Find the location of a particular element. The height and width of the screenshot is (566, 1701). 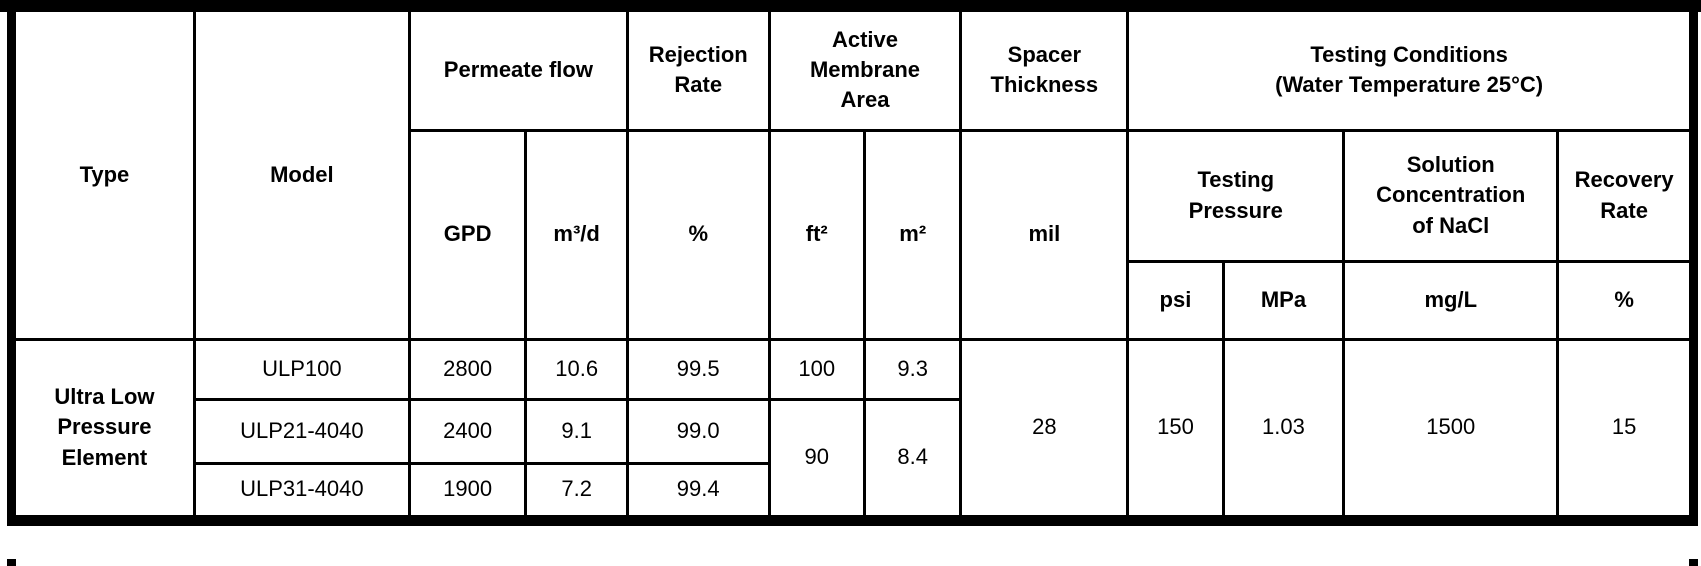

ft2-value-cell: 100 is located at coordinates (816, 369).